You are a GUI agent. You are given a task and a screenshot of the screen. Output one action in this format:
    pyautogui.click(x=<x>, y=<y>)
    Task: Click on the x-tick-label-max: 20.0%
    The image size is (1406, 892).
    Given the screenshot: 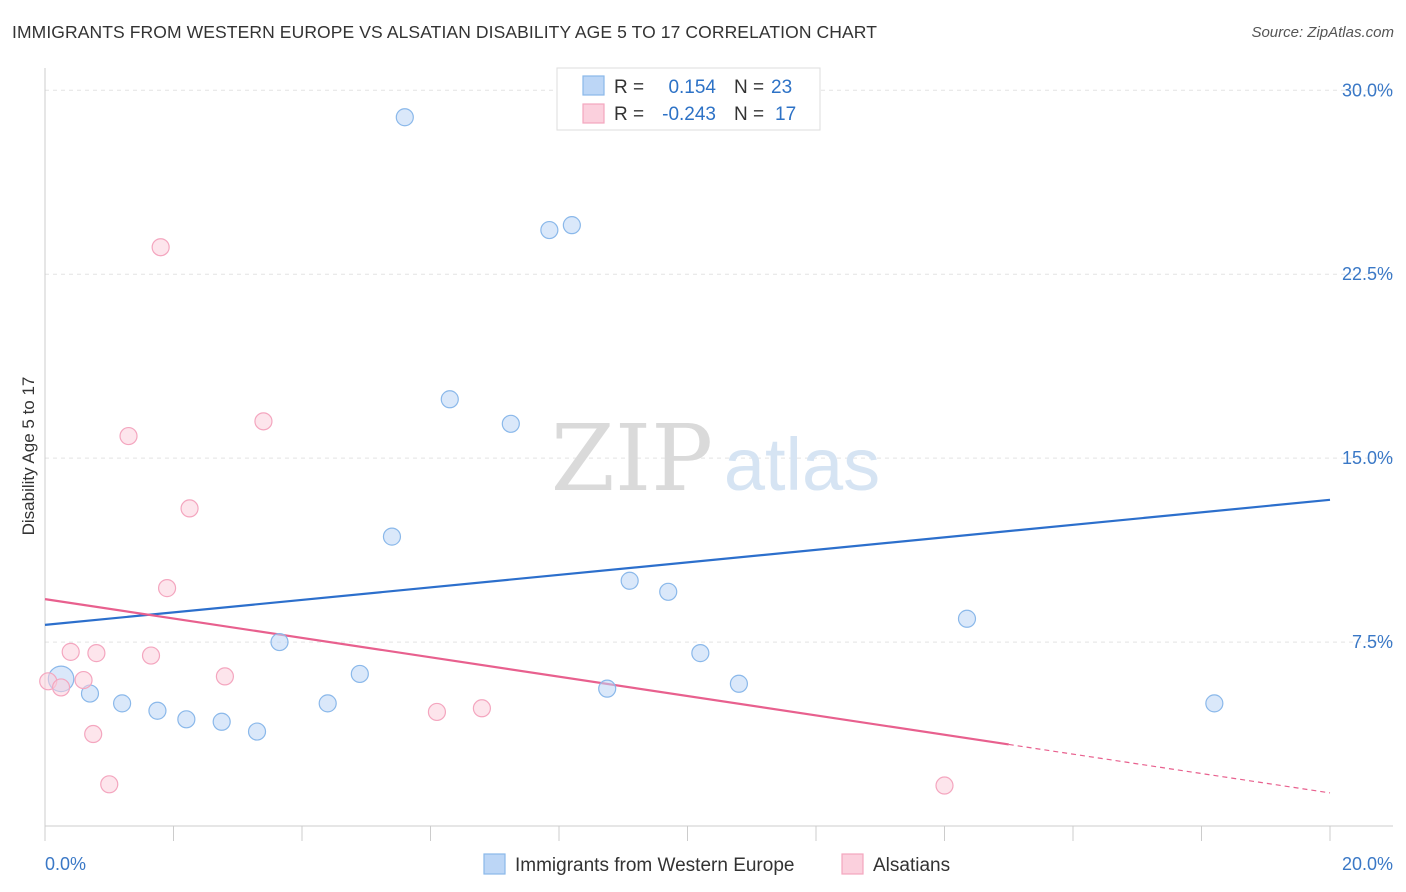 What is the action you would take?
    pyautogui.click(x=1367, y=864)
    